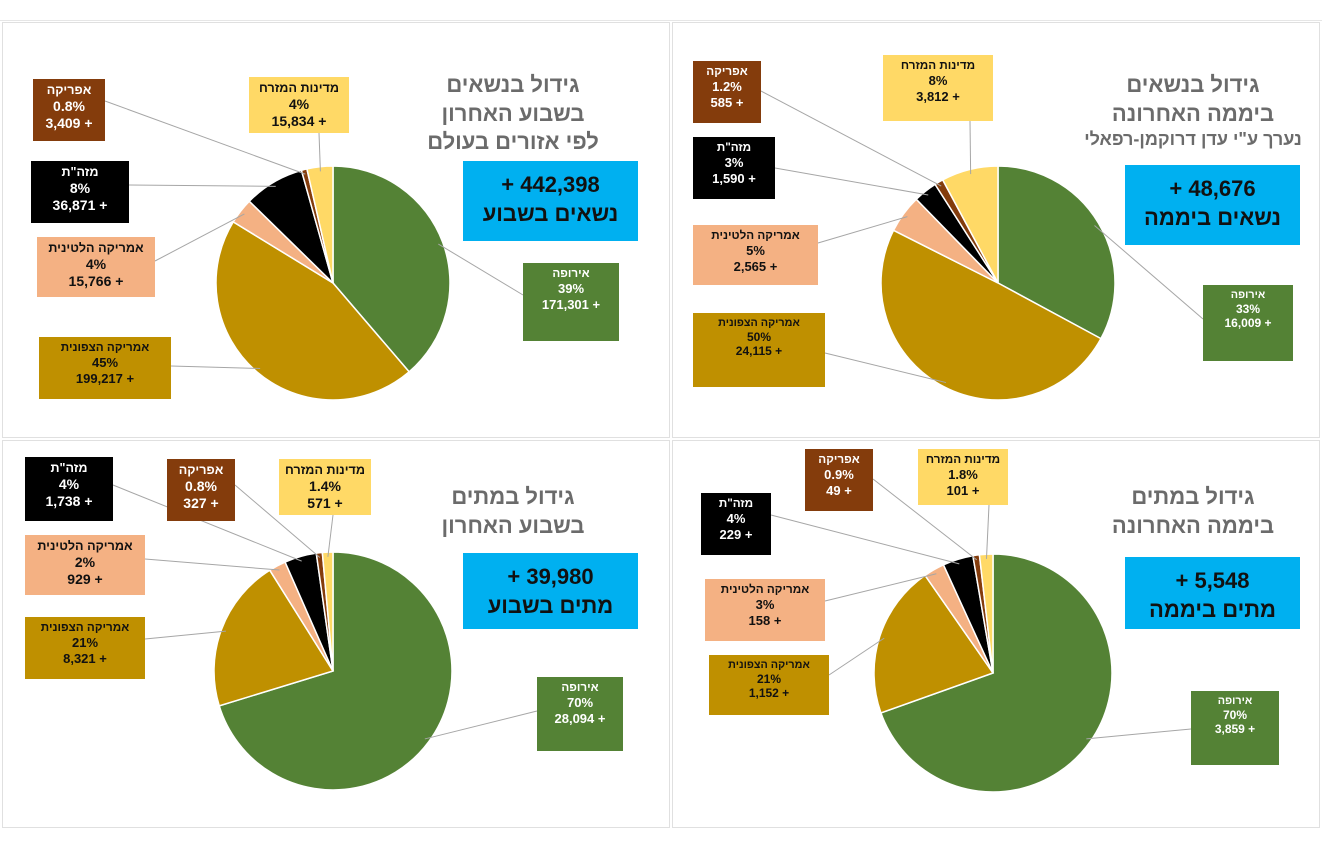 The height and width of the screenshot is (858, 1322). I want to click on data-label-value-label: + 16,009, so click(1248, 323).